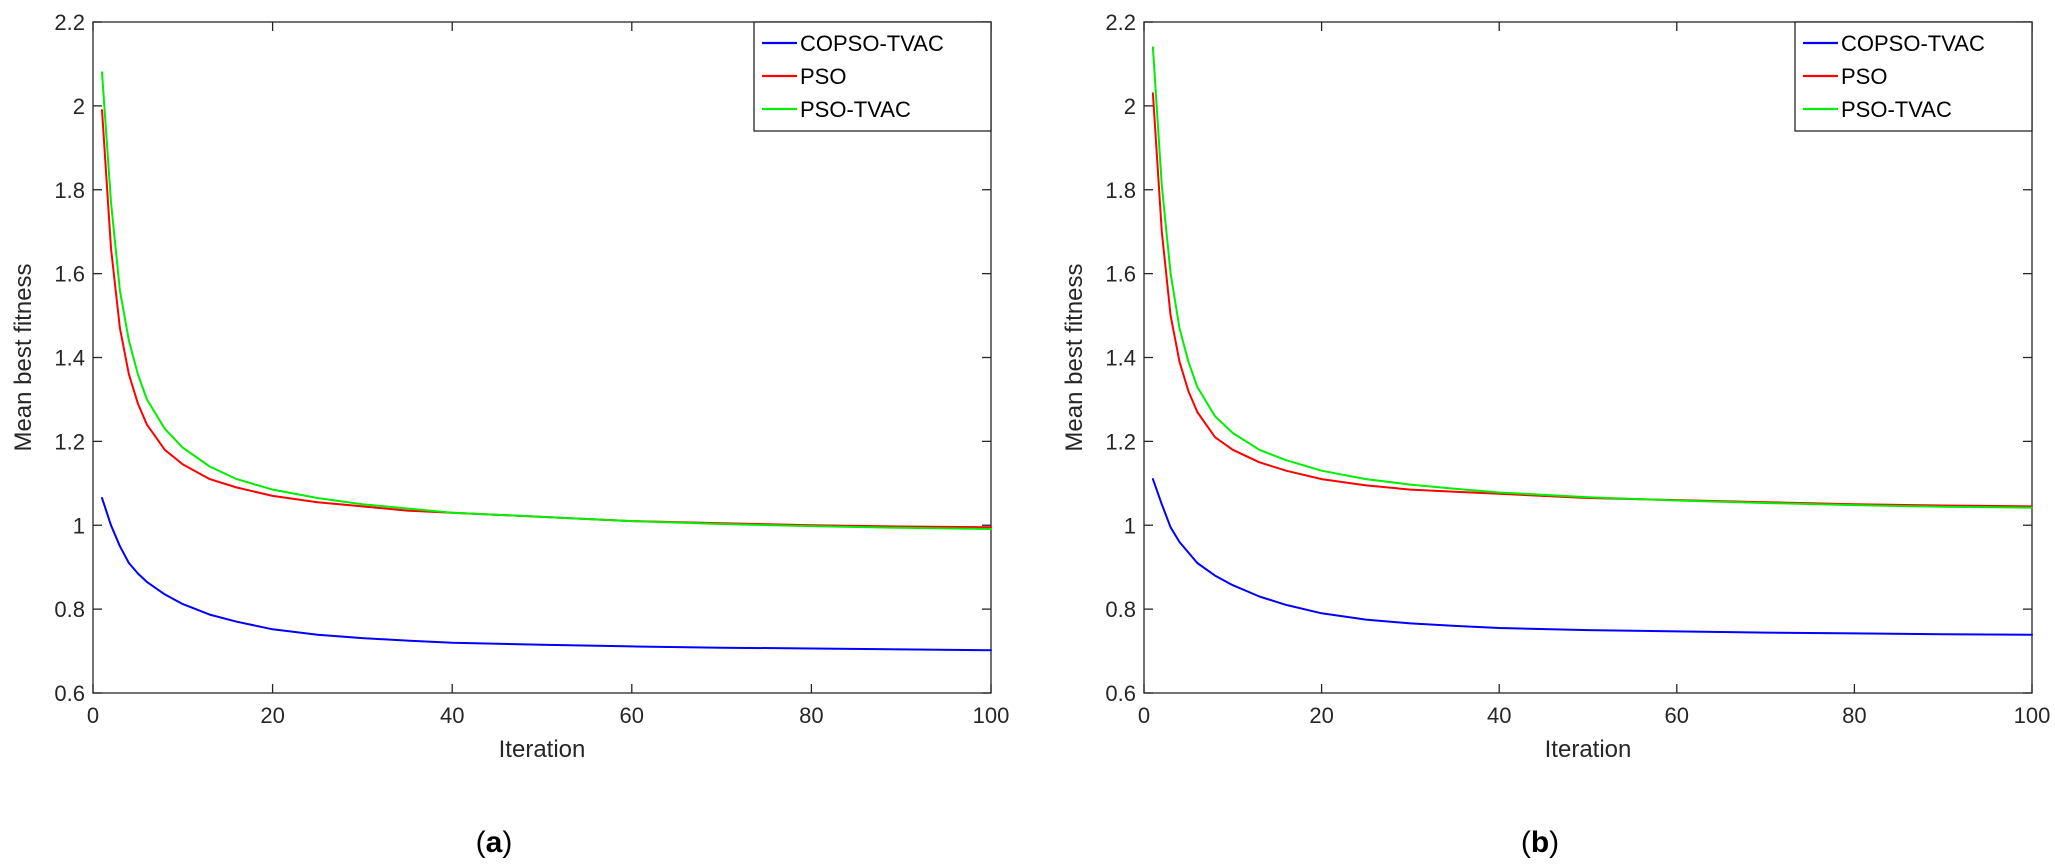 The image size is (2055, 866). Describe the element at coordinates (494, 842) in the screenshot. I see `panel-caption: (a)` at that location.